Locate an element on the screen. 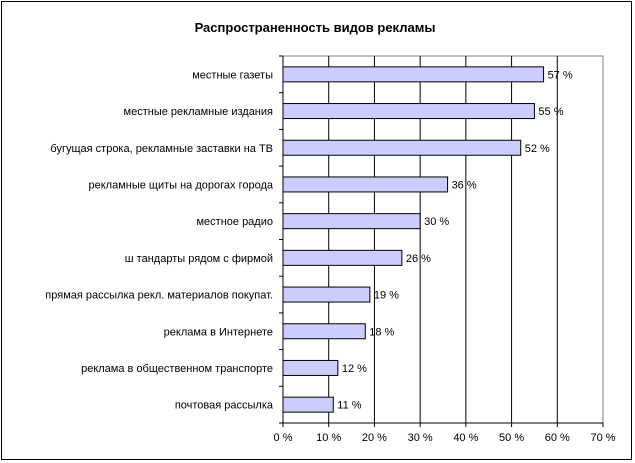  x-tick-label: 40 % is located at coordinates (465, 438).